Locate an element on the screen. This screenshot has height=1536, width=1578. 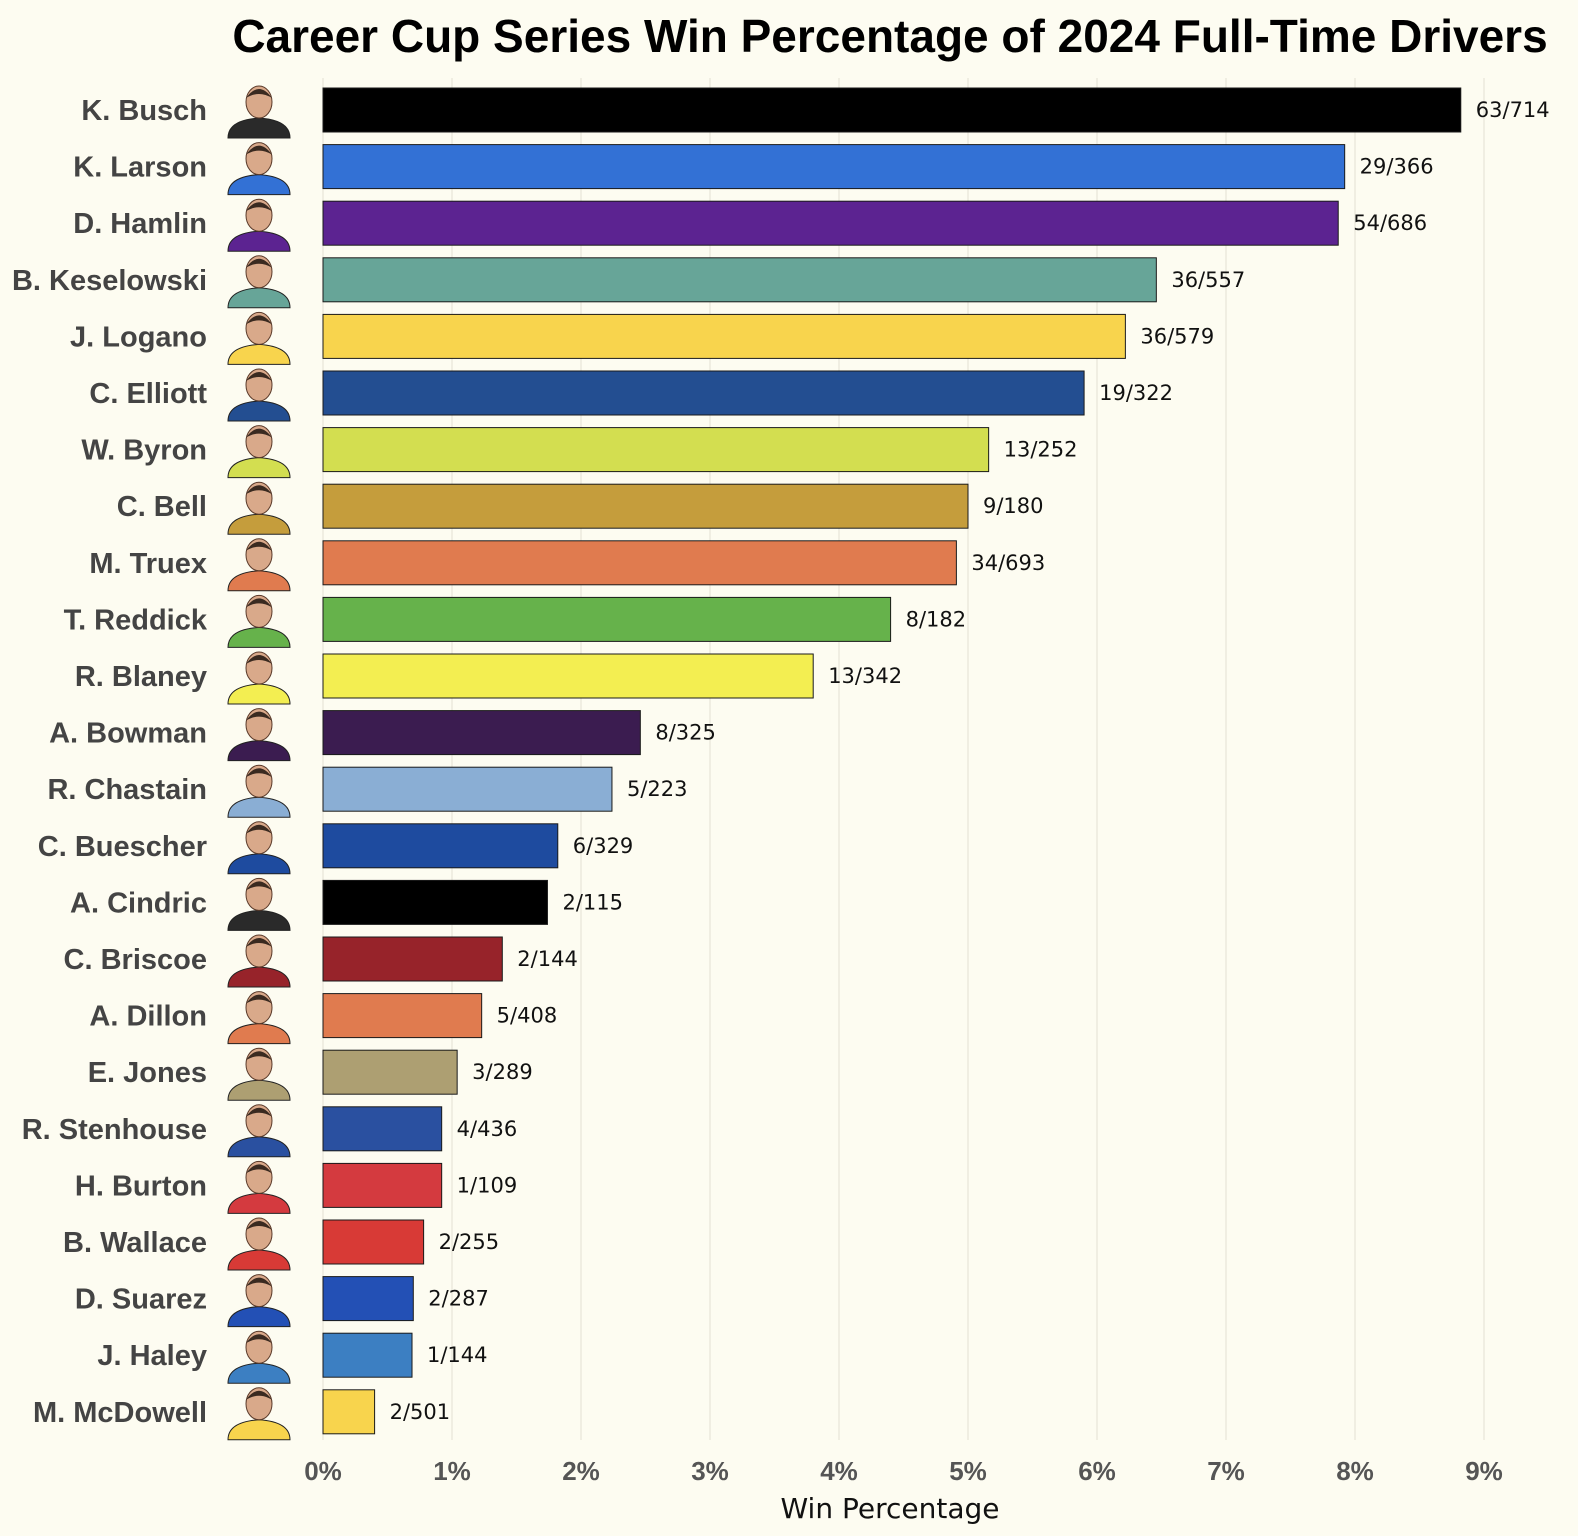
x-tick-label: 6% is located at coordinates (1097, 1471).